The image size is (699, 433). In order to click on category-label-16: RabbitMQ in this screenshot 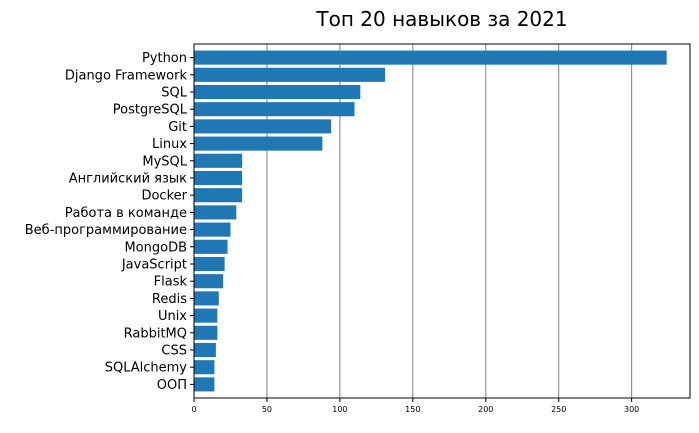, I will do `click(155, 333)`.